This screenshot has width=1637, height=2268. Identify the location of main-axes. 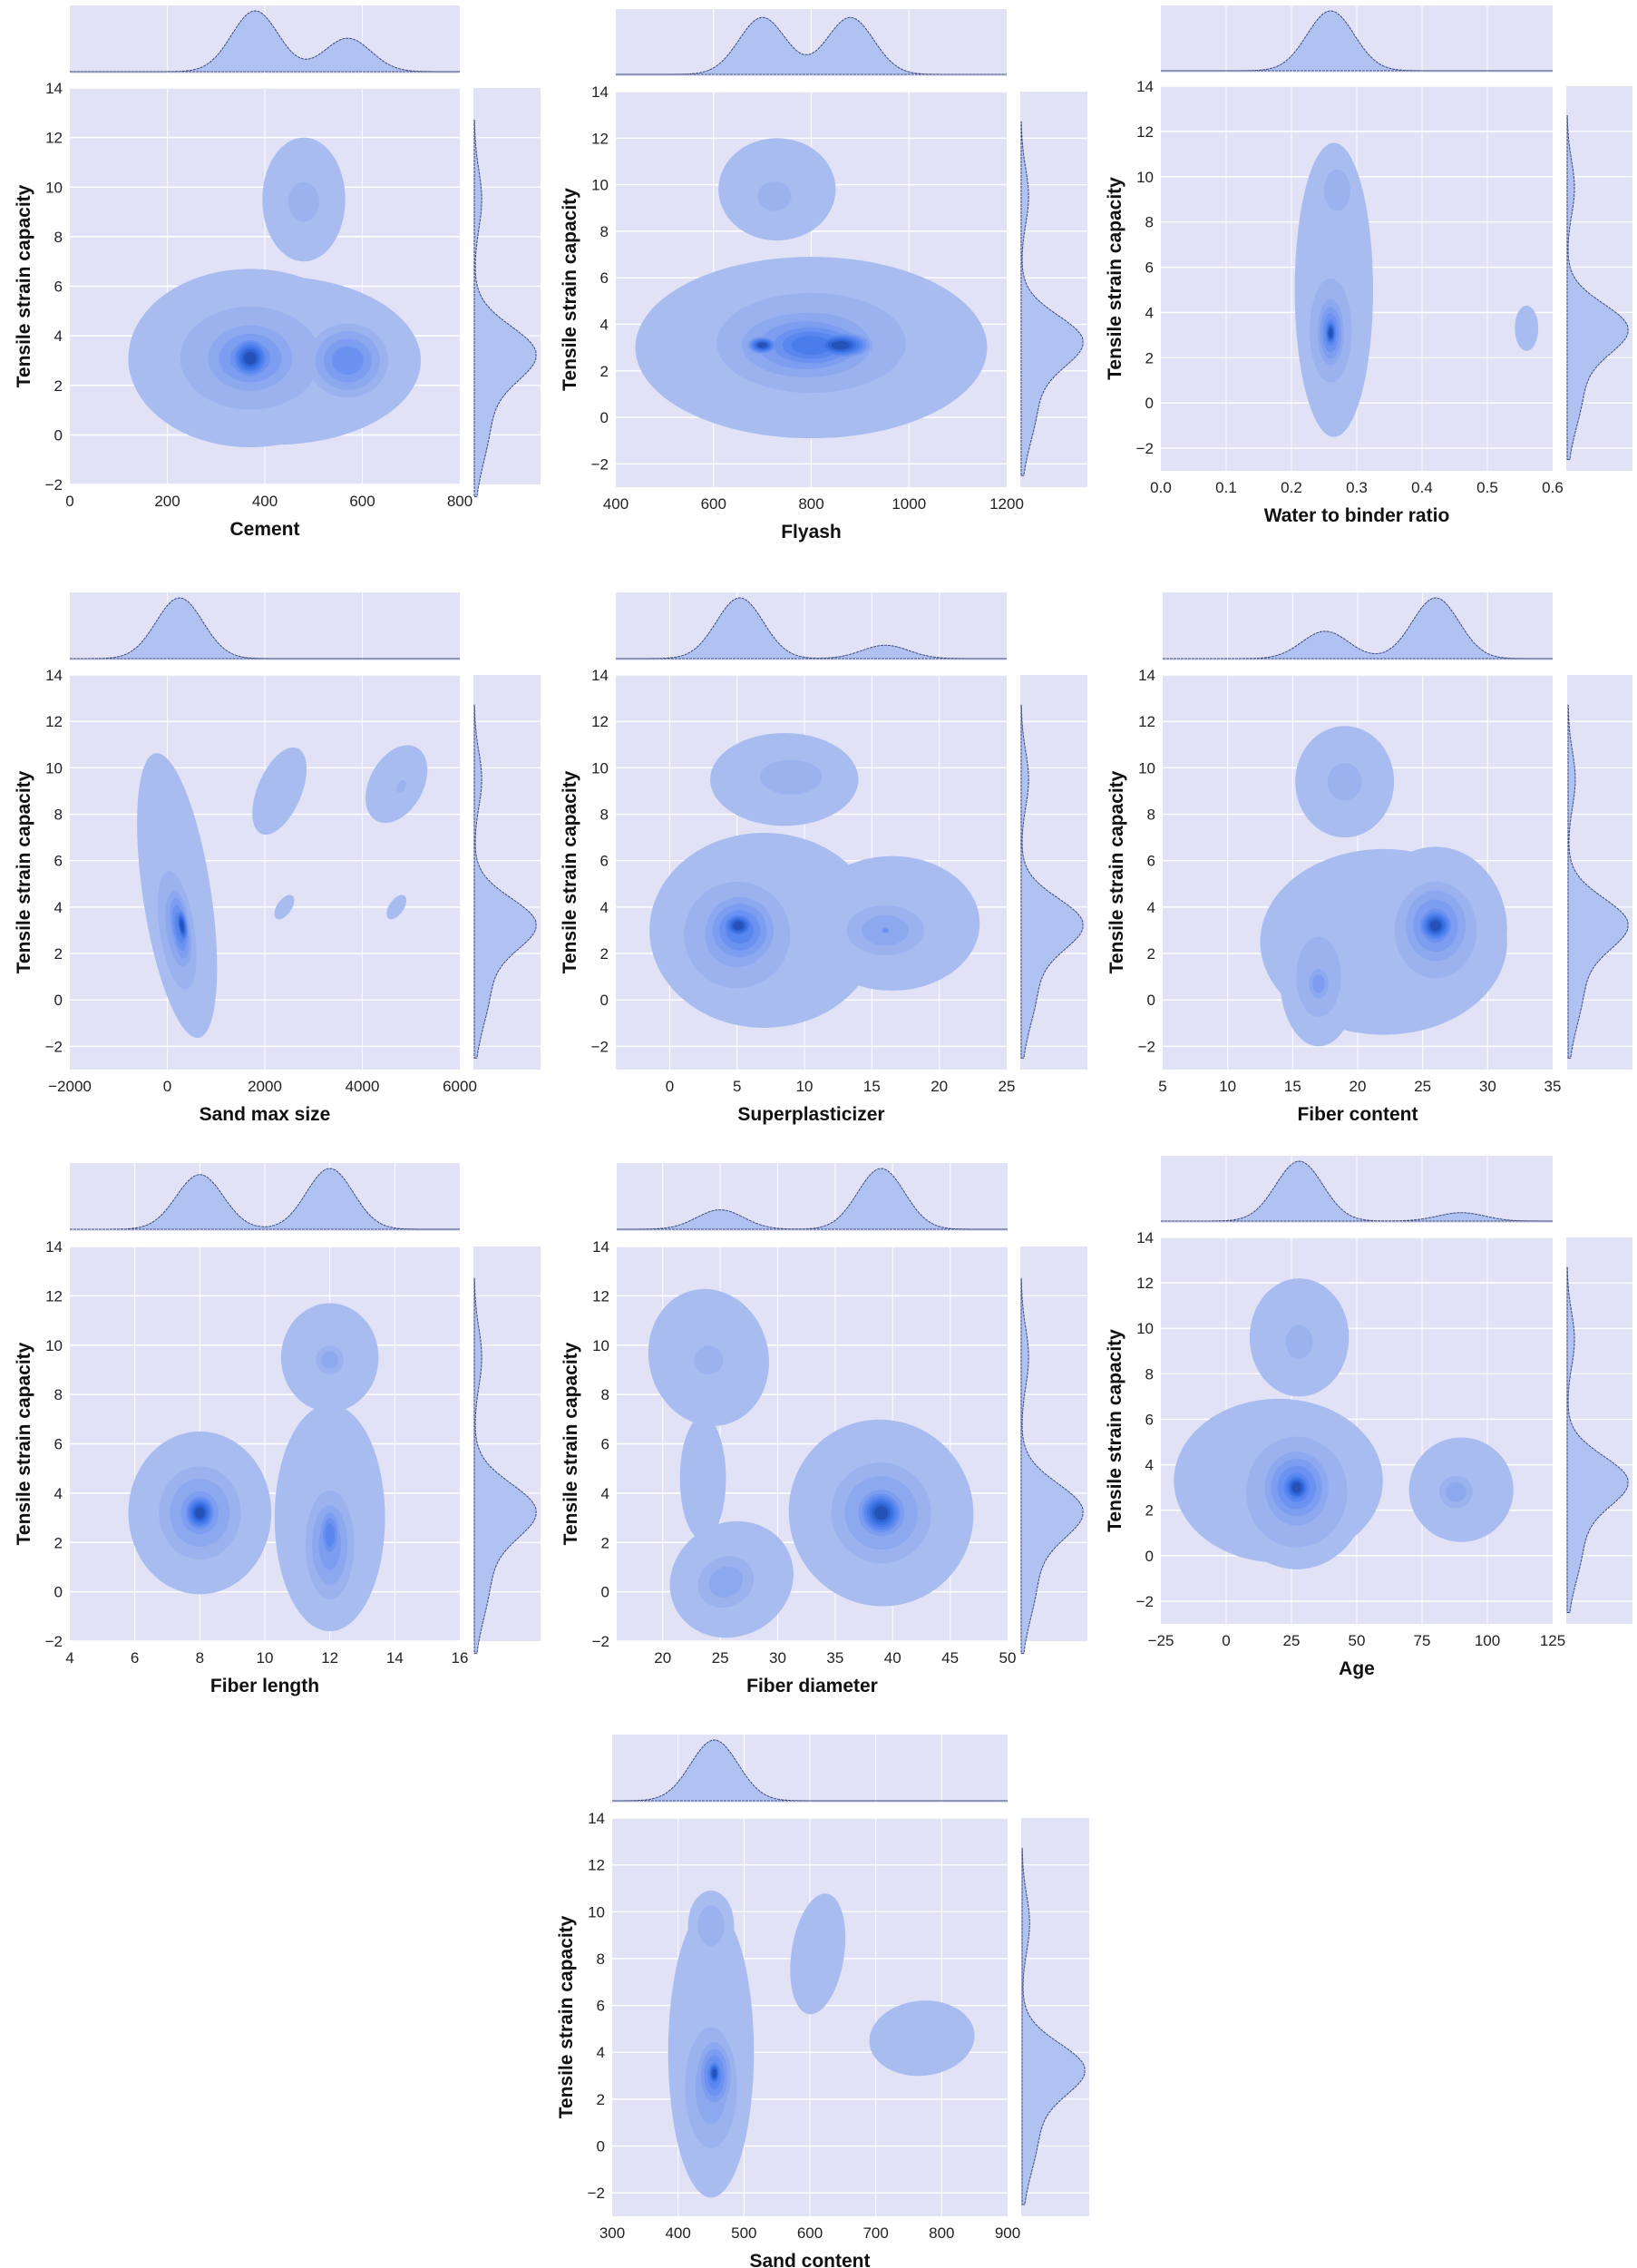
(265, 872).